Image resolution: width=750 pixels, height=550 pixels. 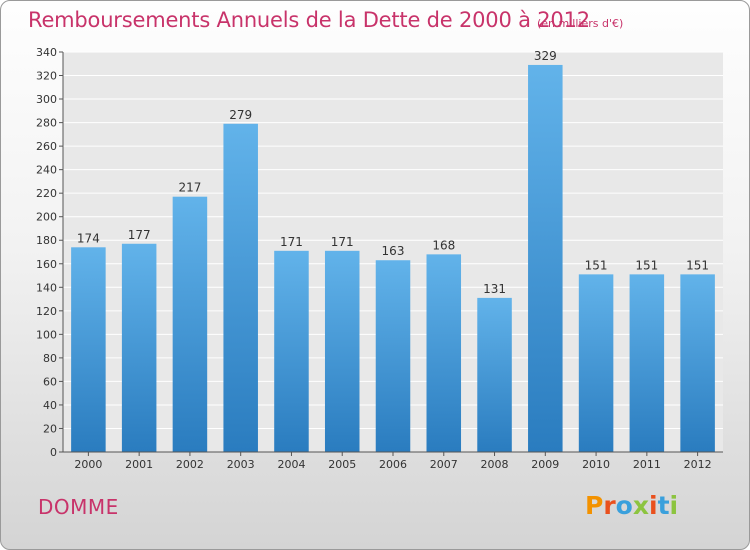 I want to click on x-tick-label: 2008, so click(x=495, y=464).